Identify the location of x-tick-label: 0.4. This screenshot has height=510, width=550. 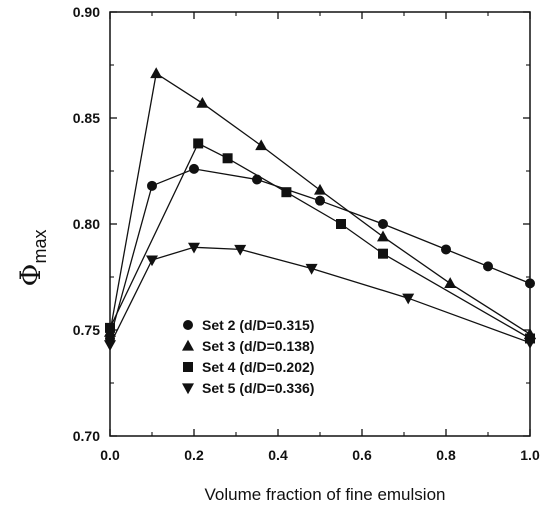
(278, 455).